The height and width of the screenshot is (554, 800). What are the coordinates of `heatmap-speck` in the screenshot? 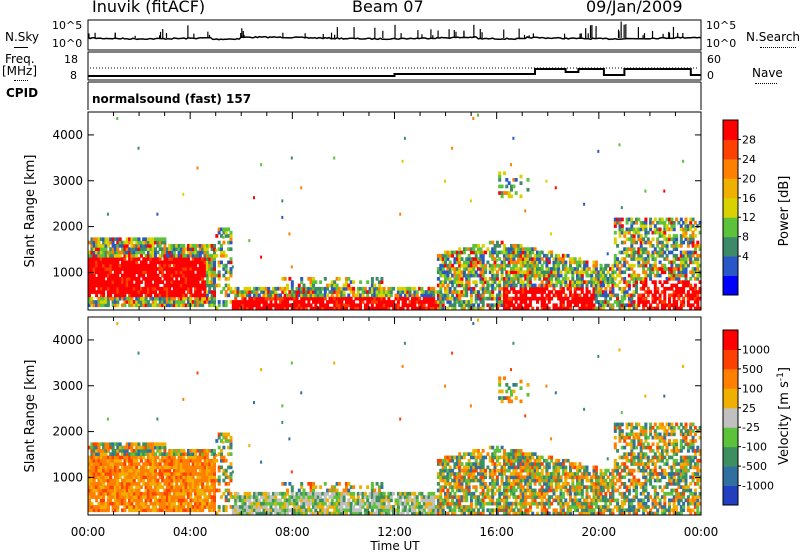 It's located at (197, 373).